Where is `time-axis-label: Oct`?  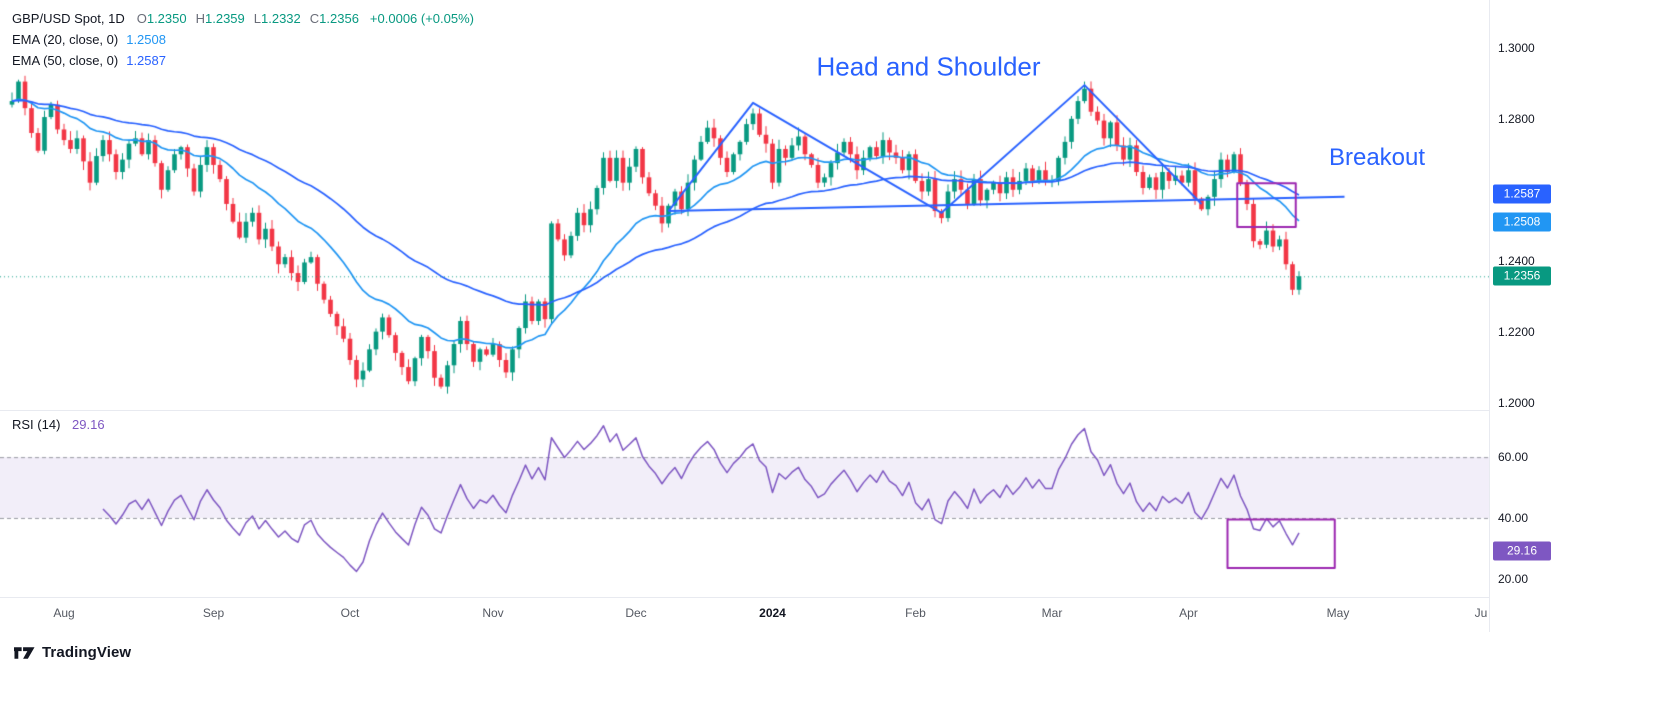
time-axis-label: Oct is located at coordinates (350, 613).